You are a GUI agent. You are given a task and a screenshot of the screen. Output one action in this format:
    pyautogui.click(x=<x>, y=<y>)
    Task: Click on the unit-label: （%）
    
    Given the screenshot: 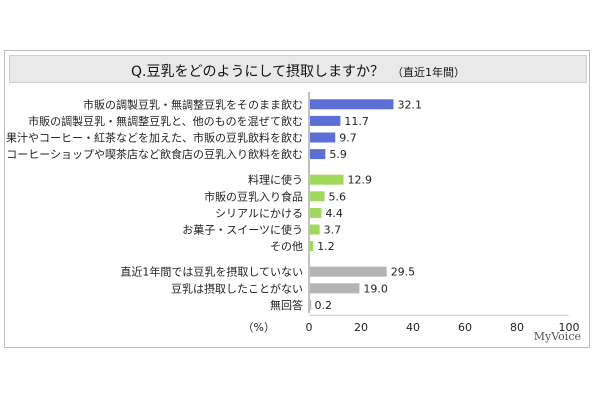 What is the action you would take?
    pyautogui.click(x=259, y=327)
    